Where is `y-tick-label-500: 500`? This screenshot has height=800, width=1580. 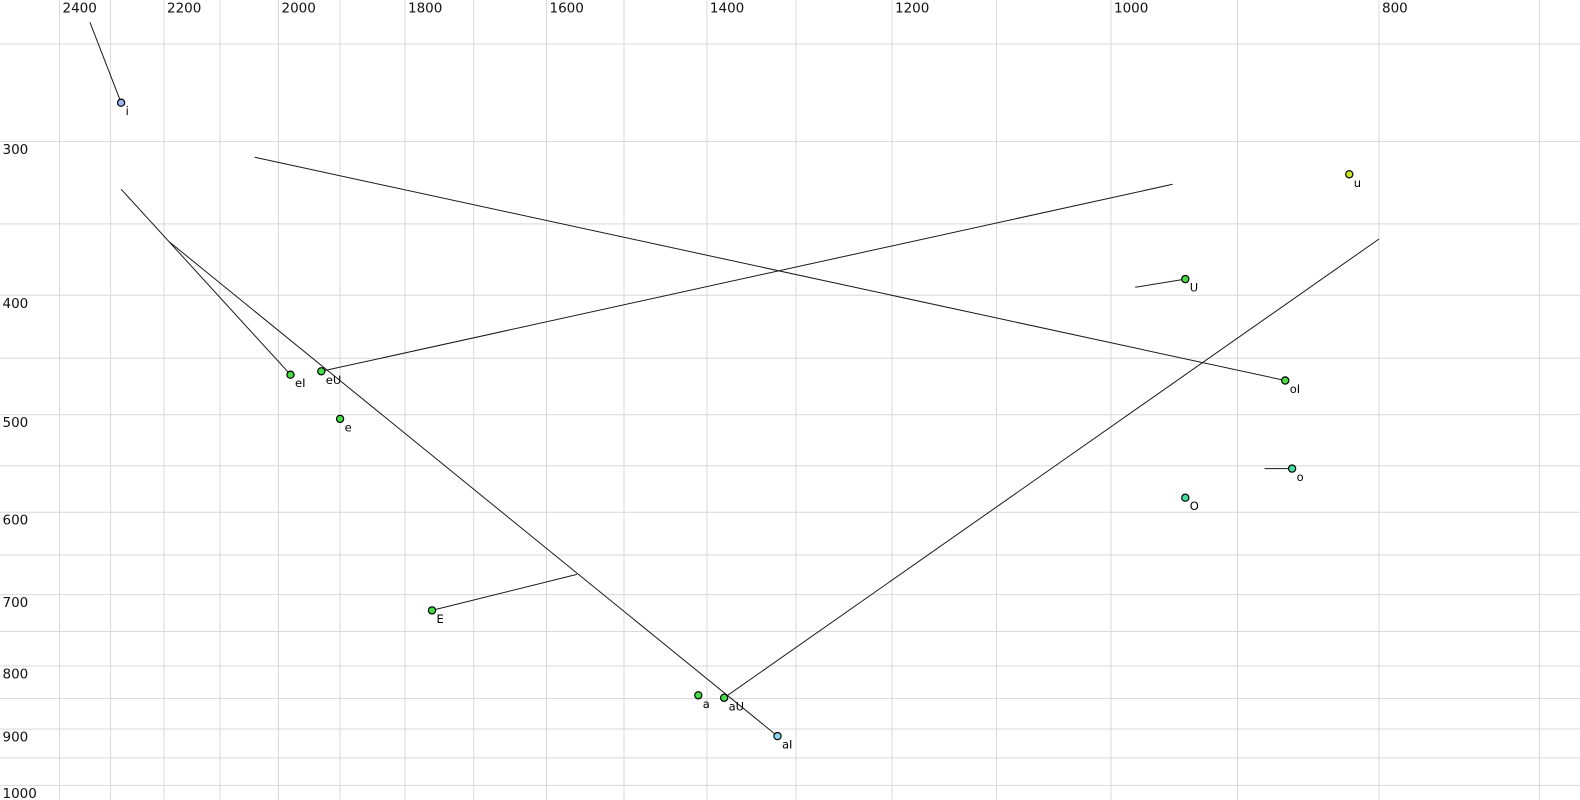
y-tick-label-500: 500 is located at coordinates (16, 423).